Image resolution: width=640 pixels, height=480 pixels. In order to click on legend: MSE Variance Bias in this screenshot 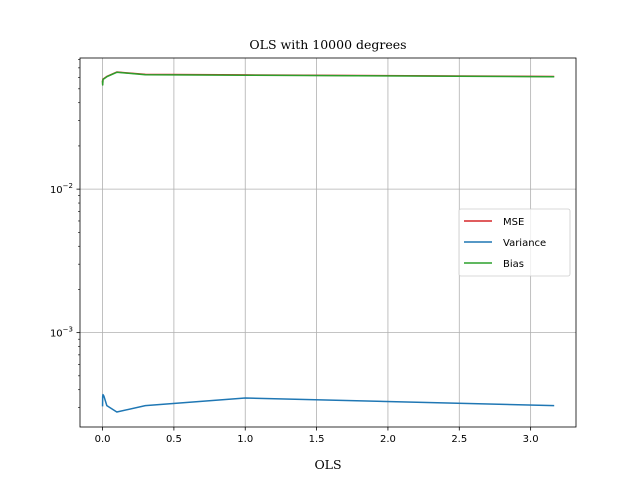, I will do `click(514, 242)`.